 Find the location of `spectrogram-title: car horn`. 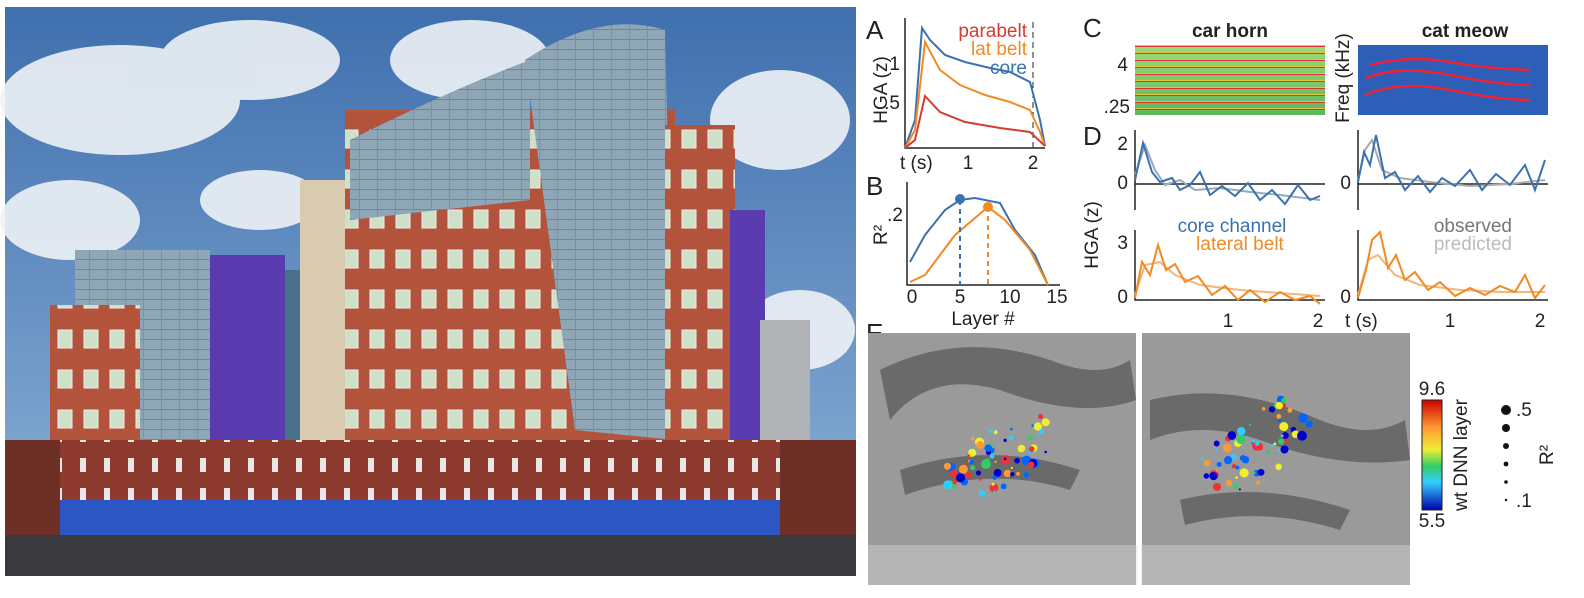

spectrogram-title: car horn is located at coordinates (1230, 31).